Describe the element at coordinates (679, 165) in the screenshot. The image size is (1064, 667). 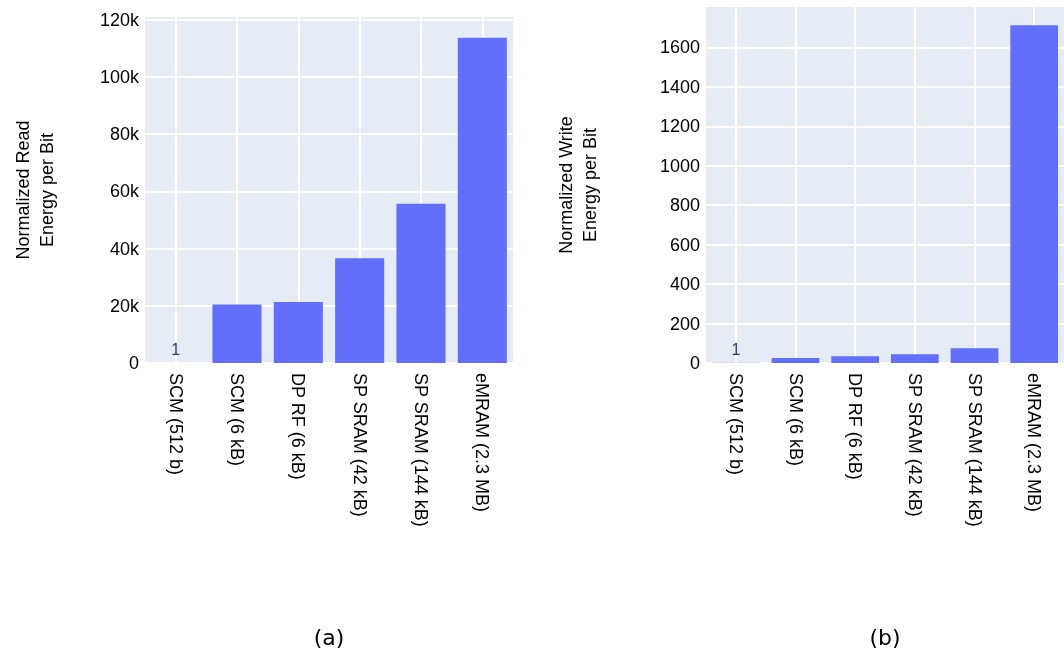
I see `y-tick-label: 1000` at that location.